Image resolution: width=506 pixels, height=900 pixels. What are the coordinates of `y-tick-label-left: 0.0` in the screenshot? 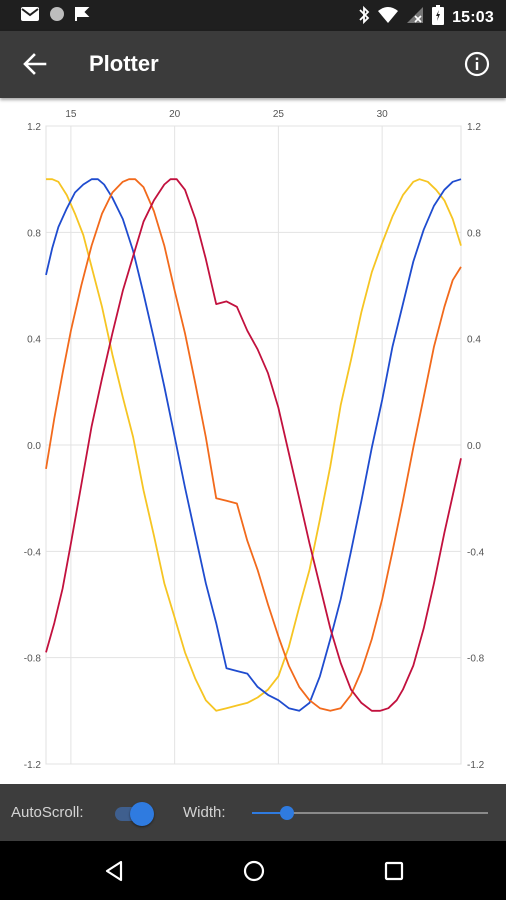 It's located at (34, 446).